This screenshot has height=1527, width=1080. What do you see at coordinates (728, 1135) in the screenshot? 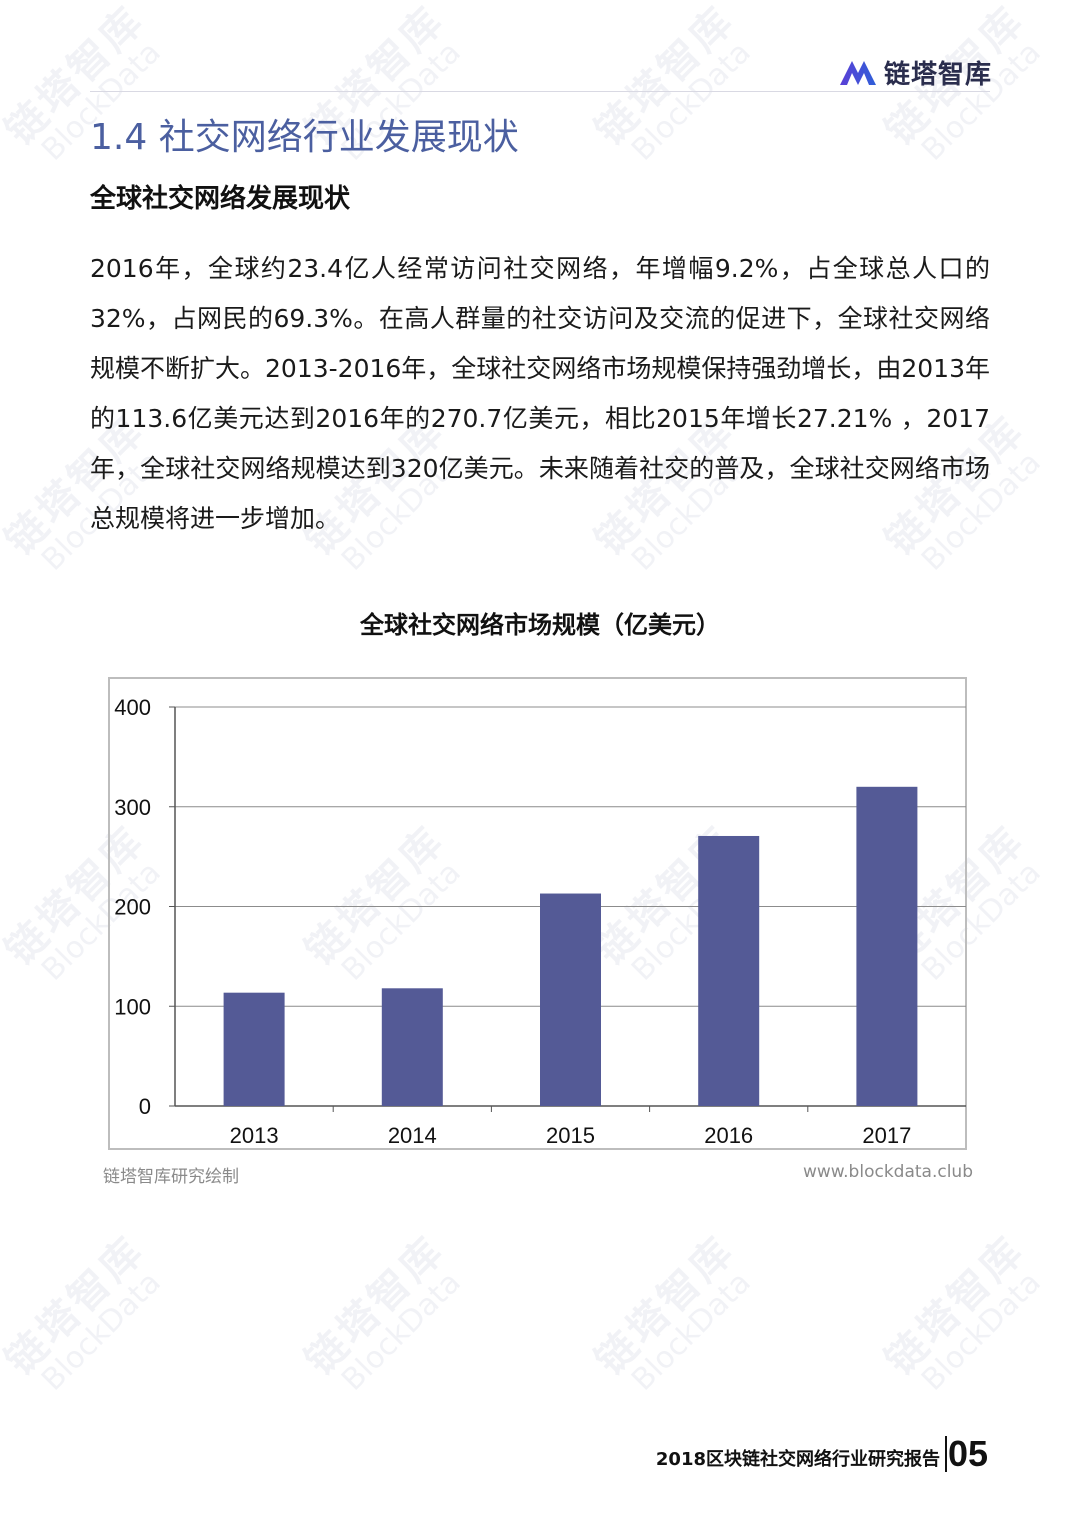
I see `x-tick-label: 2016` at bounding box center [728, 1135].